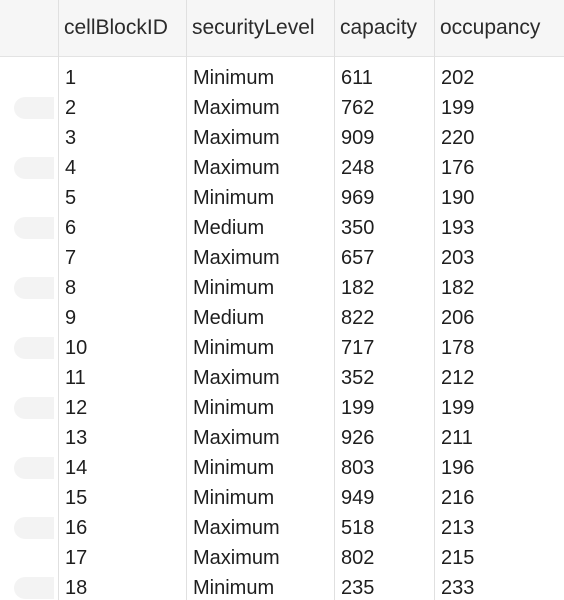 The height and width of the screenshot is (600, 564). I want to click on table-cell: 196, so click(458, 468).